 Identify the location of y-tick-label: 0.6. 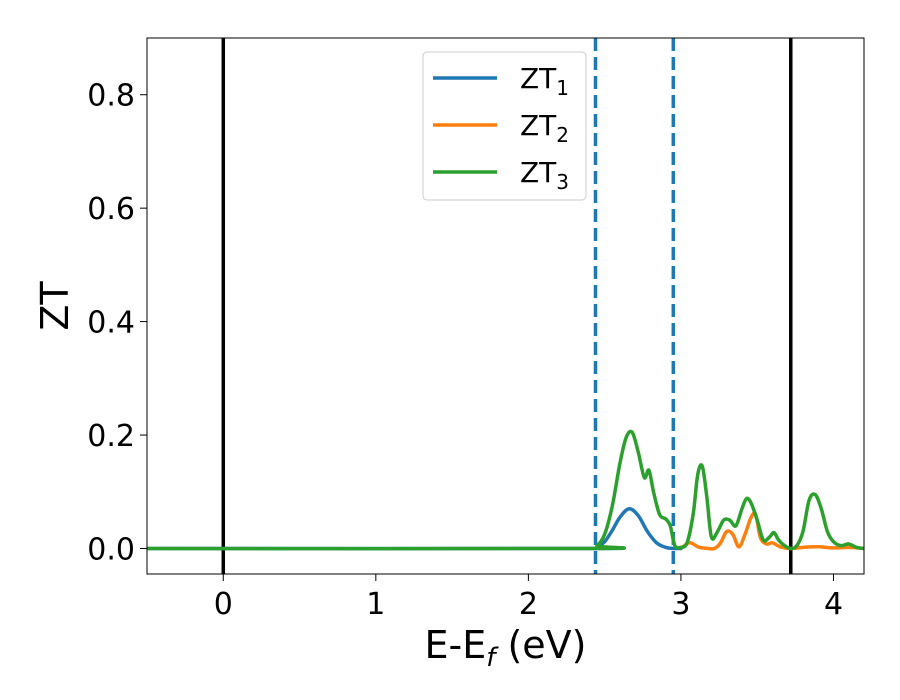
(111, 209).